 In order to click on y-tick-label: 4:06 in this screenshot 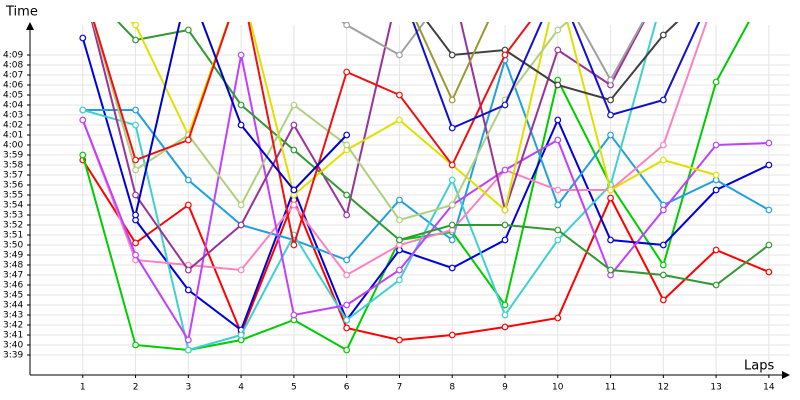, I will do `click(13, 86)`.